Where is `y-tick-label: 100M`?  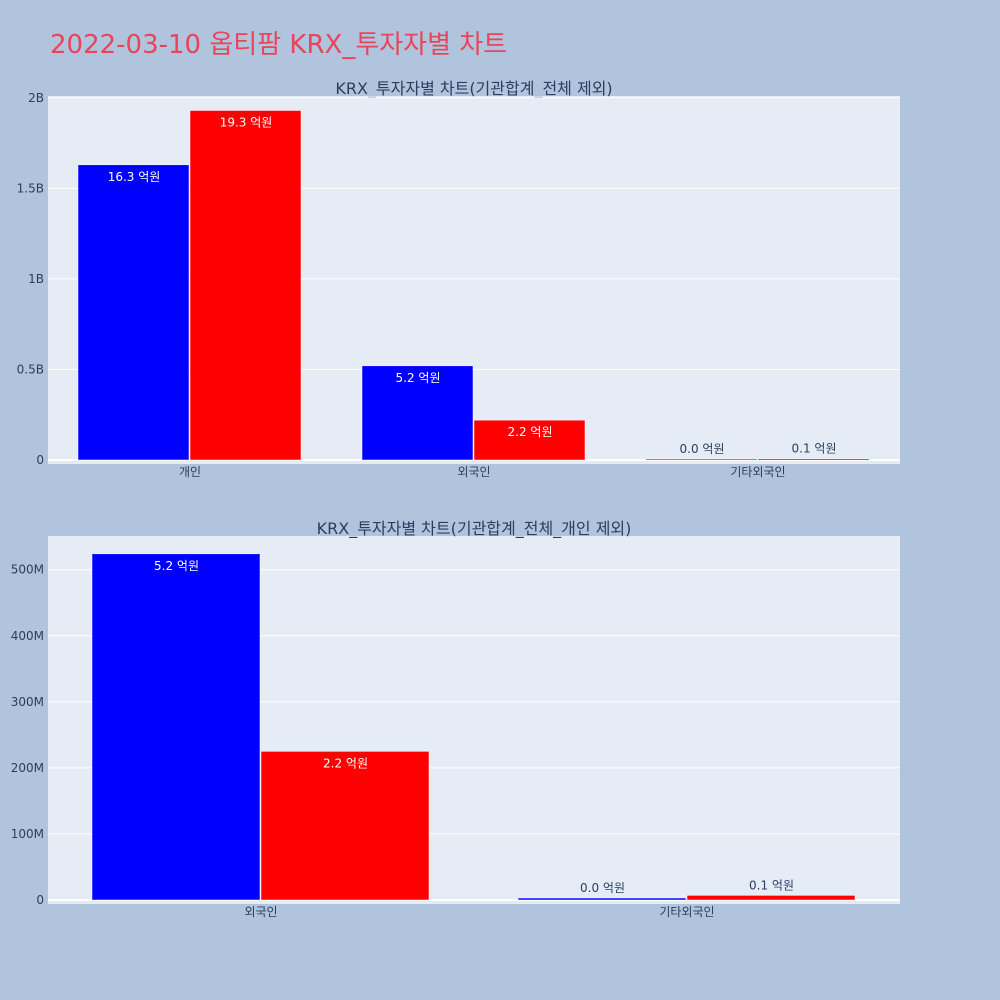 y-tick-label: 100M is located at coordinates (27, 834).